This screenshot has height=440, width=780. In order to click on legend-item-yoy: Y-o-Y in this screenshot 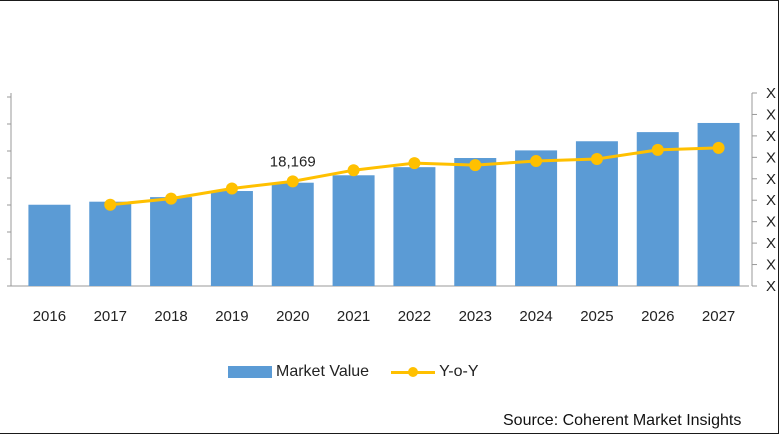, I will do `click(435, 372)`.